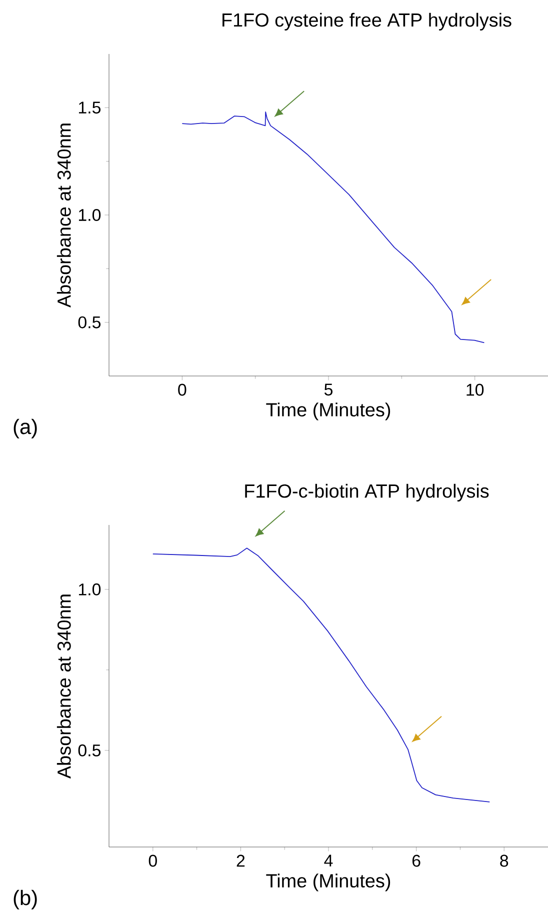 The height and width of the screenshot is (924, 548). Describe the element at coordinates (367, 493) in the screenshot. I see `chart-title: F1FO-c-biotin ATP hydrolysis` at that location.